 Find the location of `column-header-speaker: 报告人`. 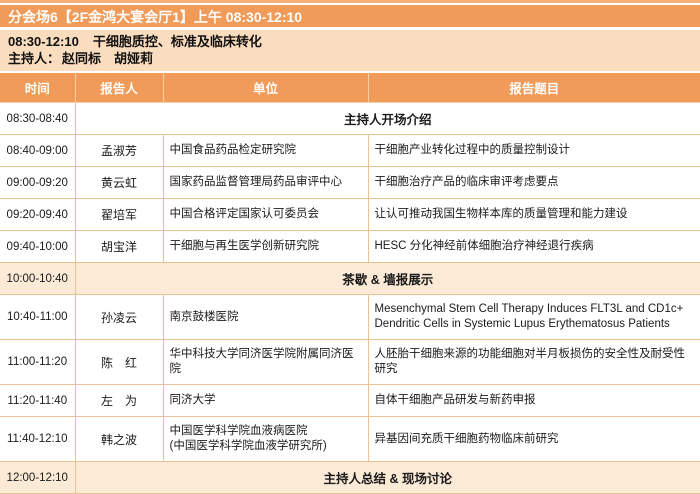

column-header-speaker: 报告人 is located at coordinates (119, 88).